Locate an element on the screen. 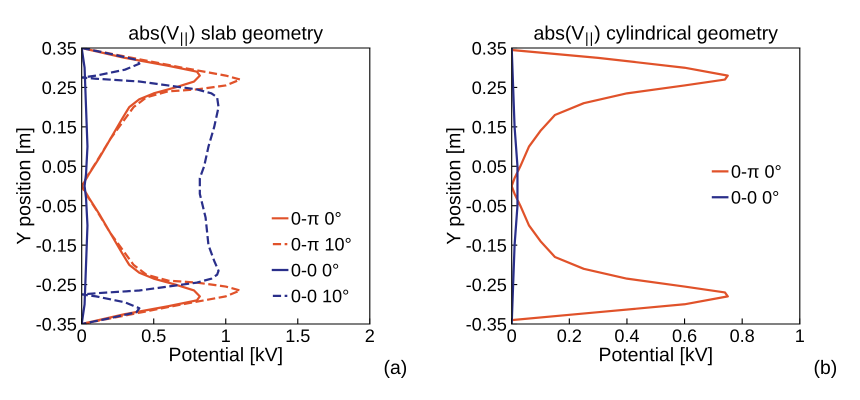 This screenshot has height=400, width=860. x-tick-label: 0.8 is located at coordinates (742, 335).